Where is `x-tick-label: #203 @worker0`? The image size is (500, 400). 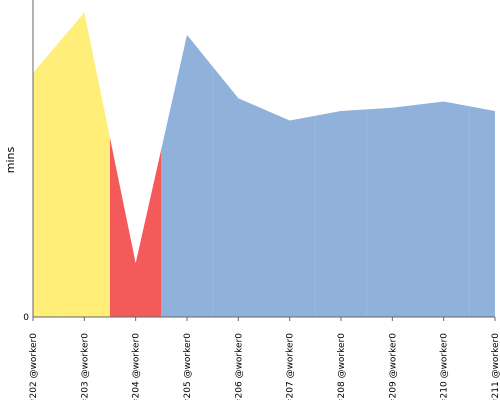
x-tick-label: #203 @worker0 is located at coordinates (85, 366).